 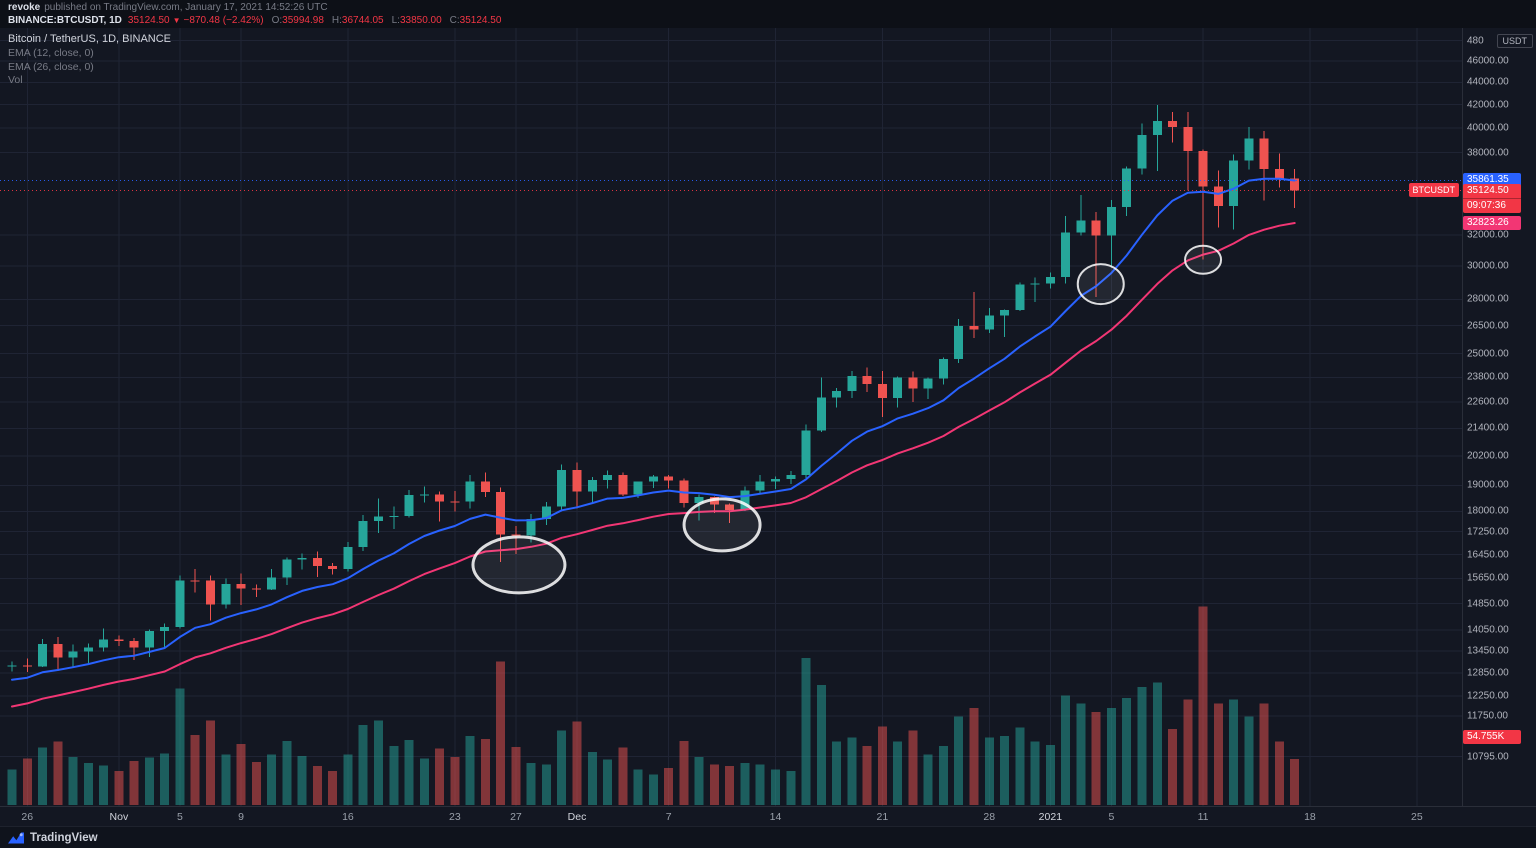 I want to click on close-value: 35124.50, so click(x=480, y=20).